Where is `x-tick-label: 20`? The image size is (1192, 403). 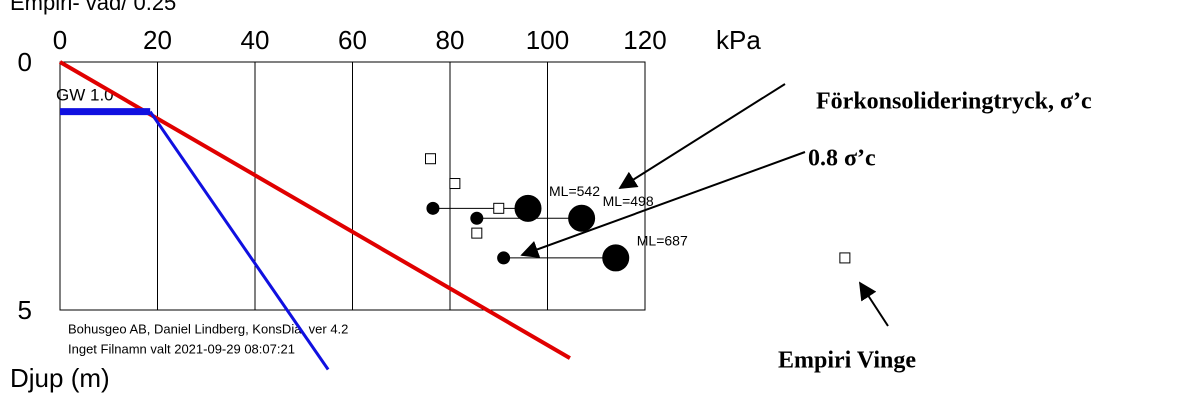
x-tick-label: 20 is located at coordinates (157, 40).